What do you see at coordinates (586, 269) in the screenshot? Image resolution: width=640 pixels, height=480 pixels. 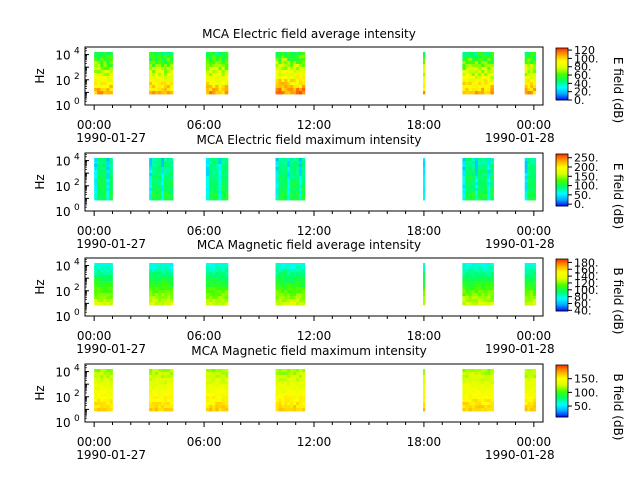 I see `colorbar-tick-label: 160.` at bounding box center [586, 269].